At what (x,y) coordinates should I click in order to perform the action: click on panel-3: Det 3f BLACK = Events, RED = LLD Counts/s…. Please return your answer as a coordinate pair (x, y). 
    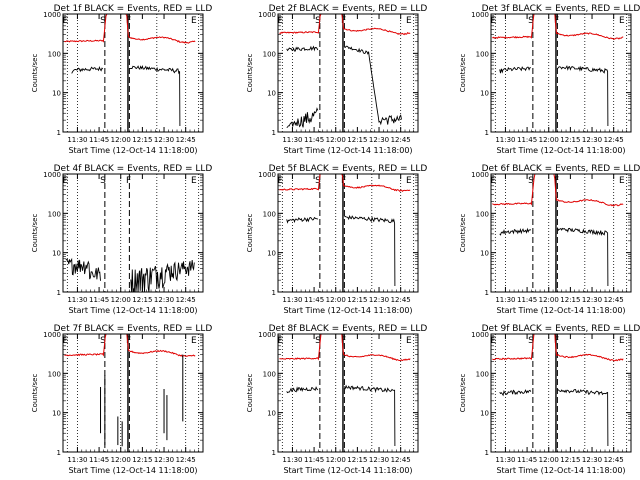
    Looking at the image, I should click on (549, 79).